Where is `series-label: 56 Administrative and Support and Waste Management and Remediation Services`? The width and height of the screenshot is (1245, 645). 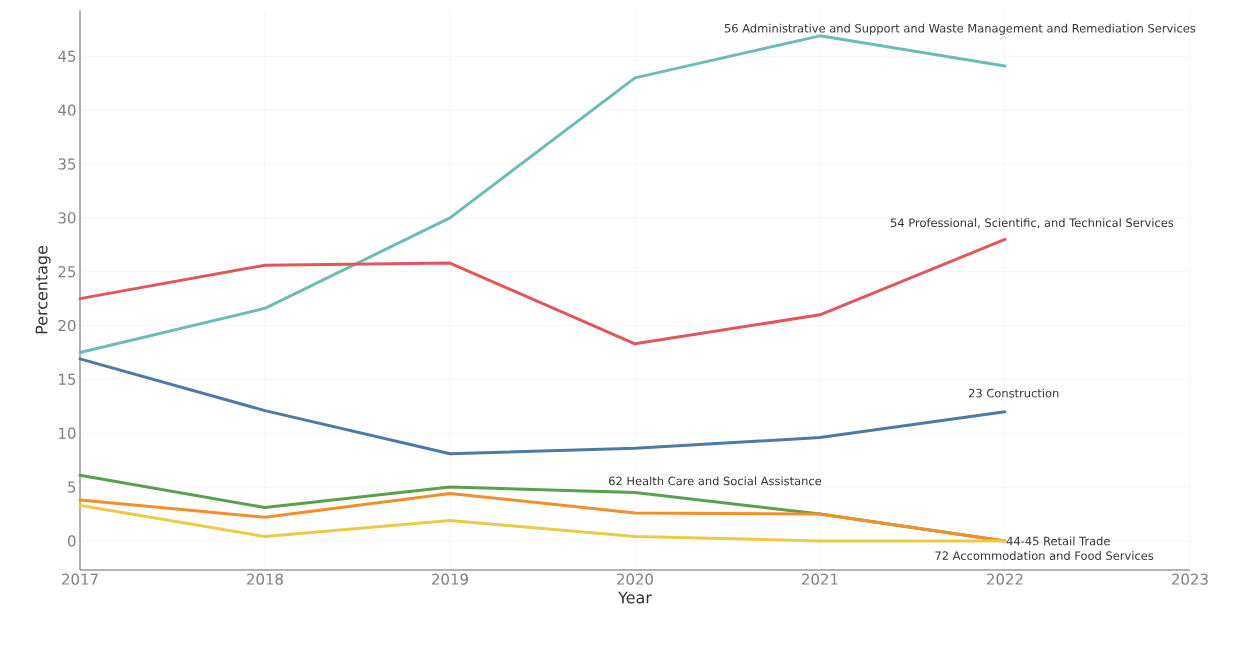 series-label: 56 Administrative and Support and Waste Management and Remediation Services is located at coordinates (960, 29).